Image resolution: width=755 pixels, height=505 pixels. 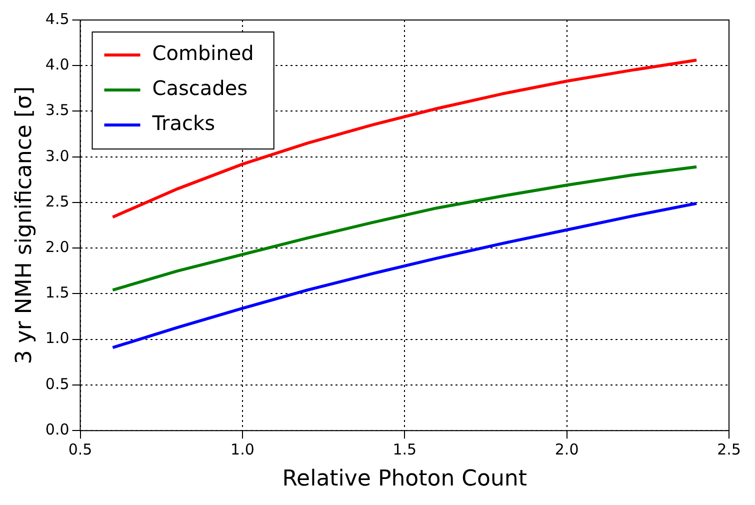 What do you see at coordinates (57, 429) in the screenshot?
I see `y-tick-label: 0.0` at bounding box center [57, 429].